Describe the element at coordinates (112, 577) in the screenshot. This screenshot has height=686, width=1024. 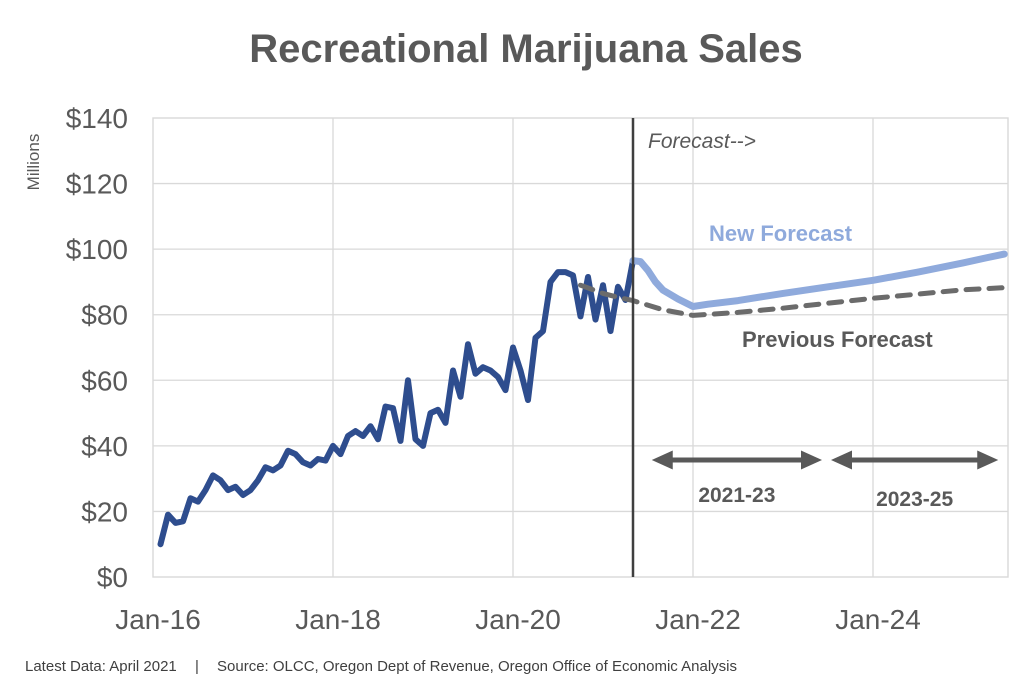
I see `y-tick-label-0: $0` at that location.